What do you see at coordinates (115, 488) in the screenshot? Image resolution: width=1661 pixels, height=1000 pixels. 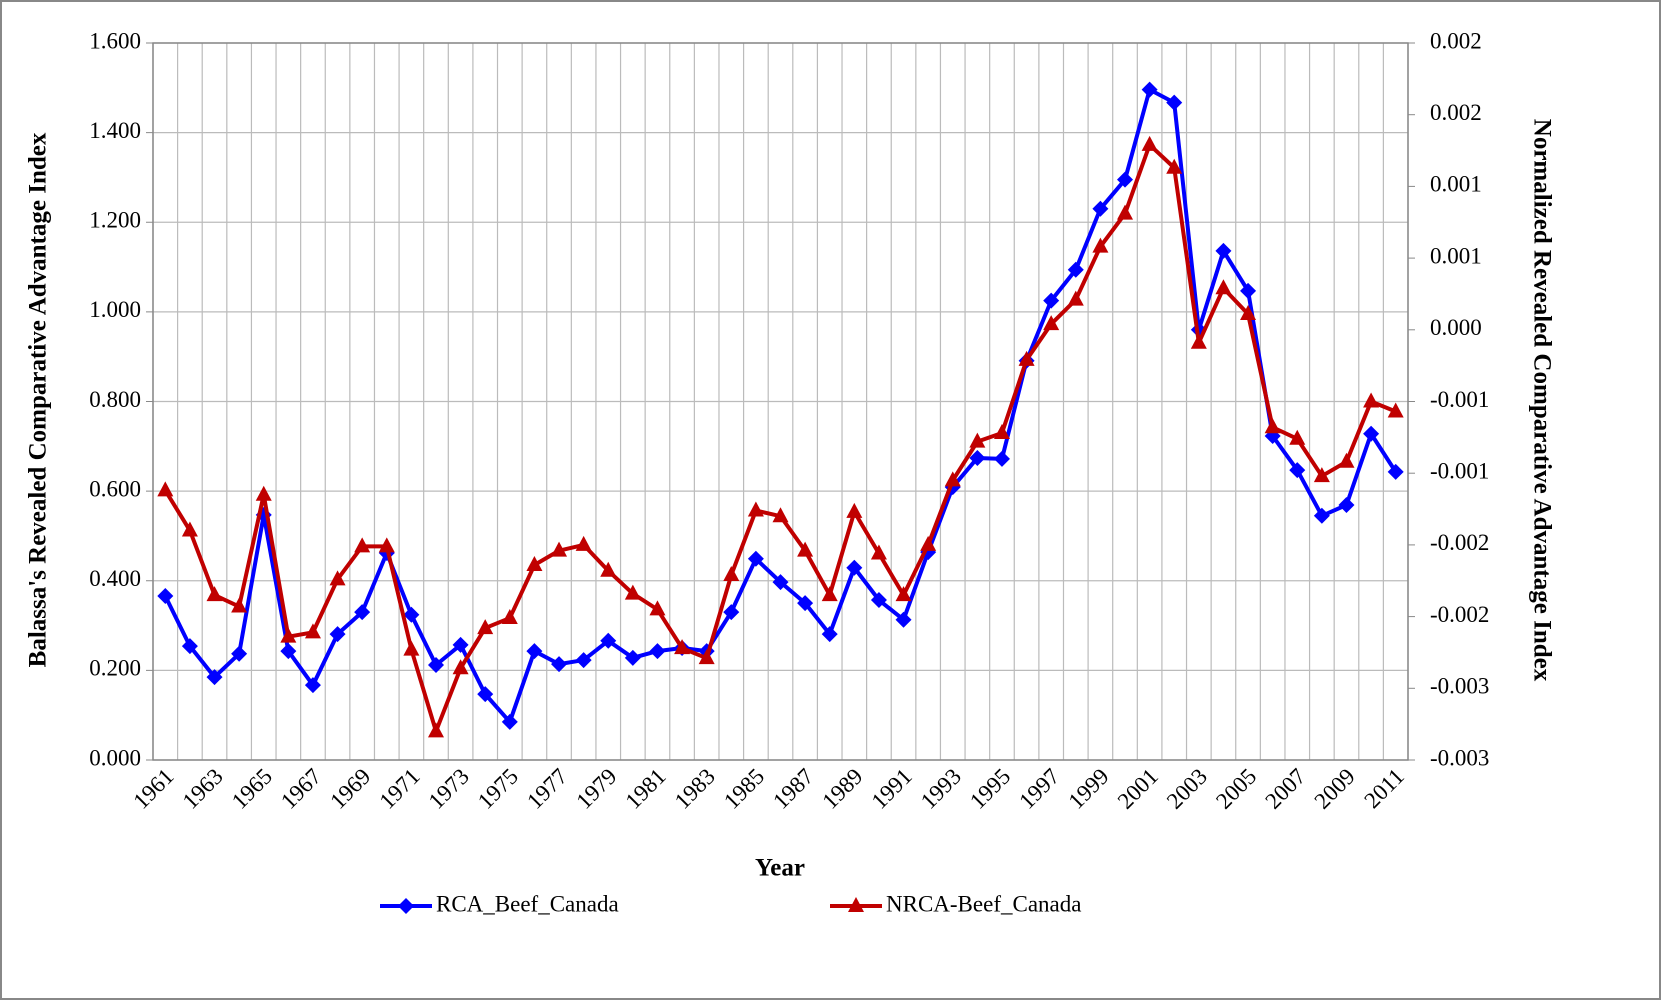 I see `y-tick-label: 0.600` at bounding box center [115, 488].